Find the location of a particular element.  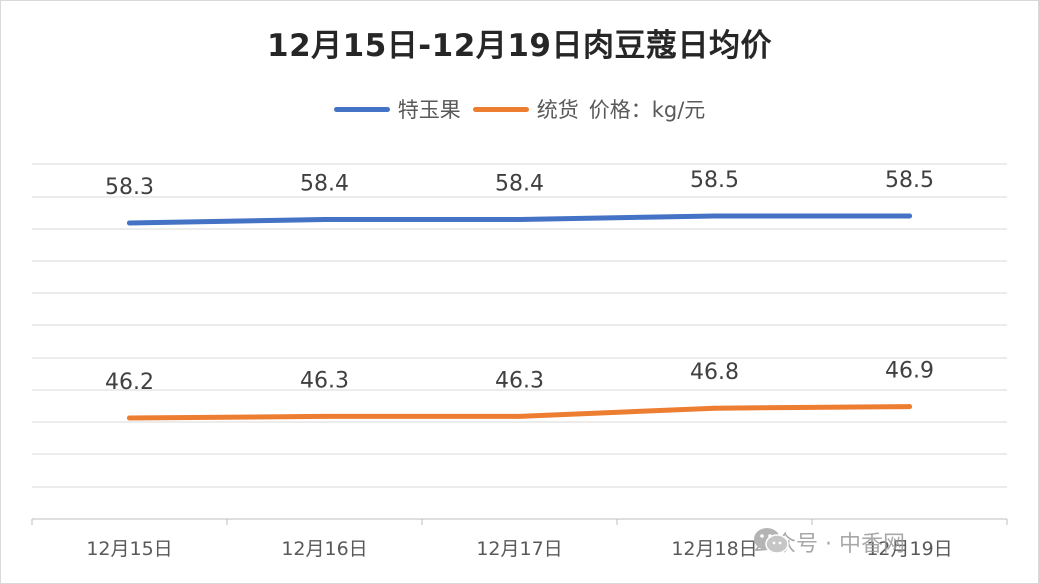

data-label: 46.9 is located at coordinates (909, 371).